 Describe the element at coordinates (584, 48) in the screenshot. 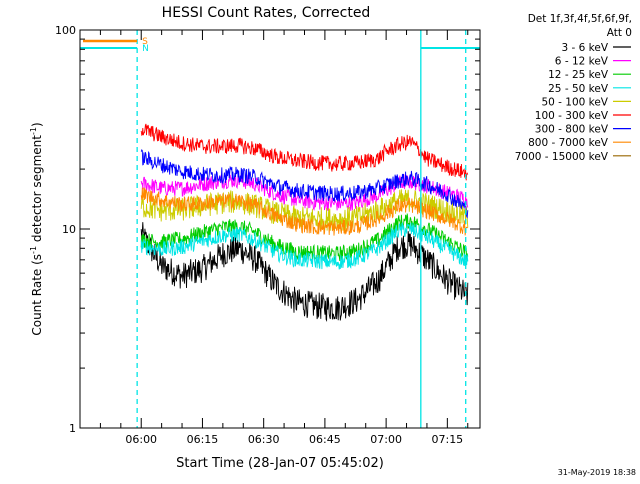

I see `legend-label-0: 3 - 6 keV` at that location.